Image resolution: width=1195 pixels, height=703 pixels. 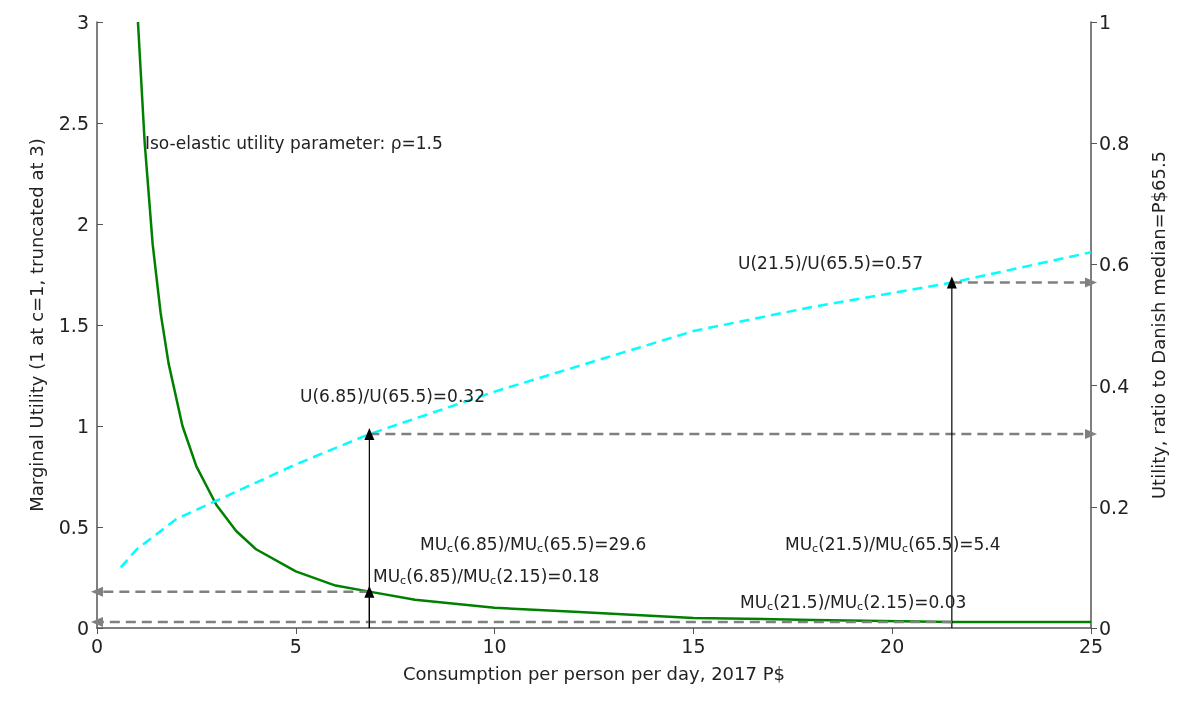 I want to click on x-tick-label: 10, so click(x=494, y=645).